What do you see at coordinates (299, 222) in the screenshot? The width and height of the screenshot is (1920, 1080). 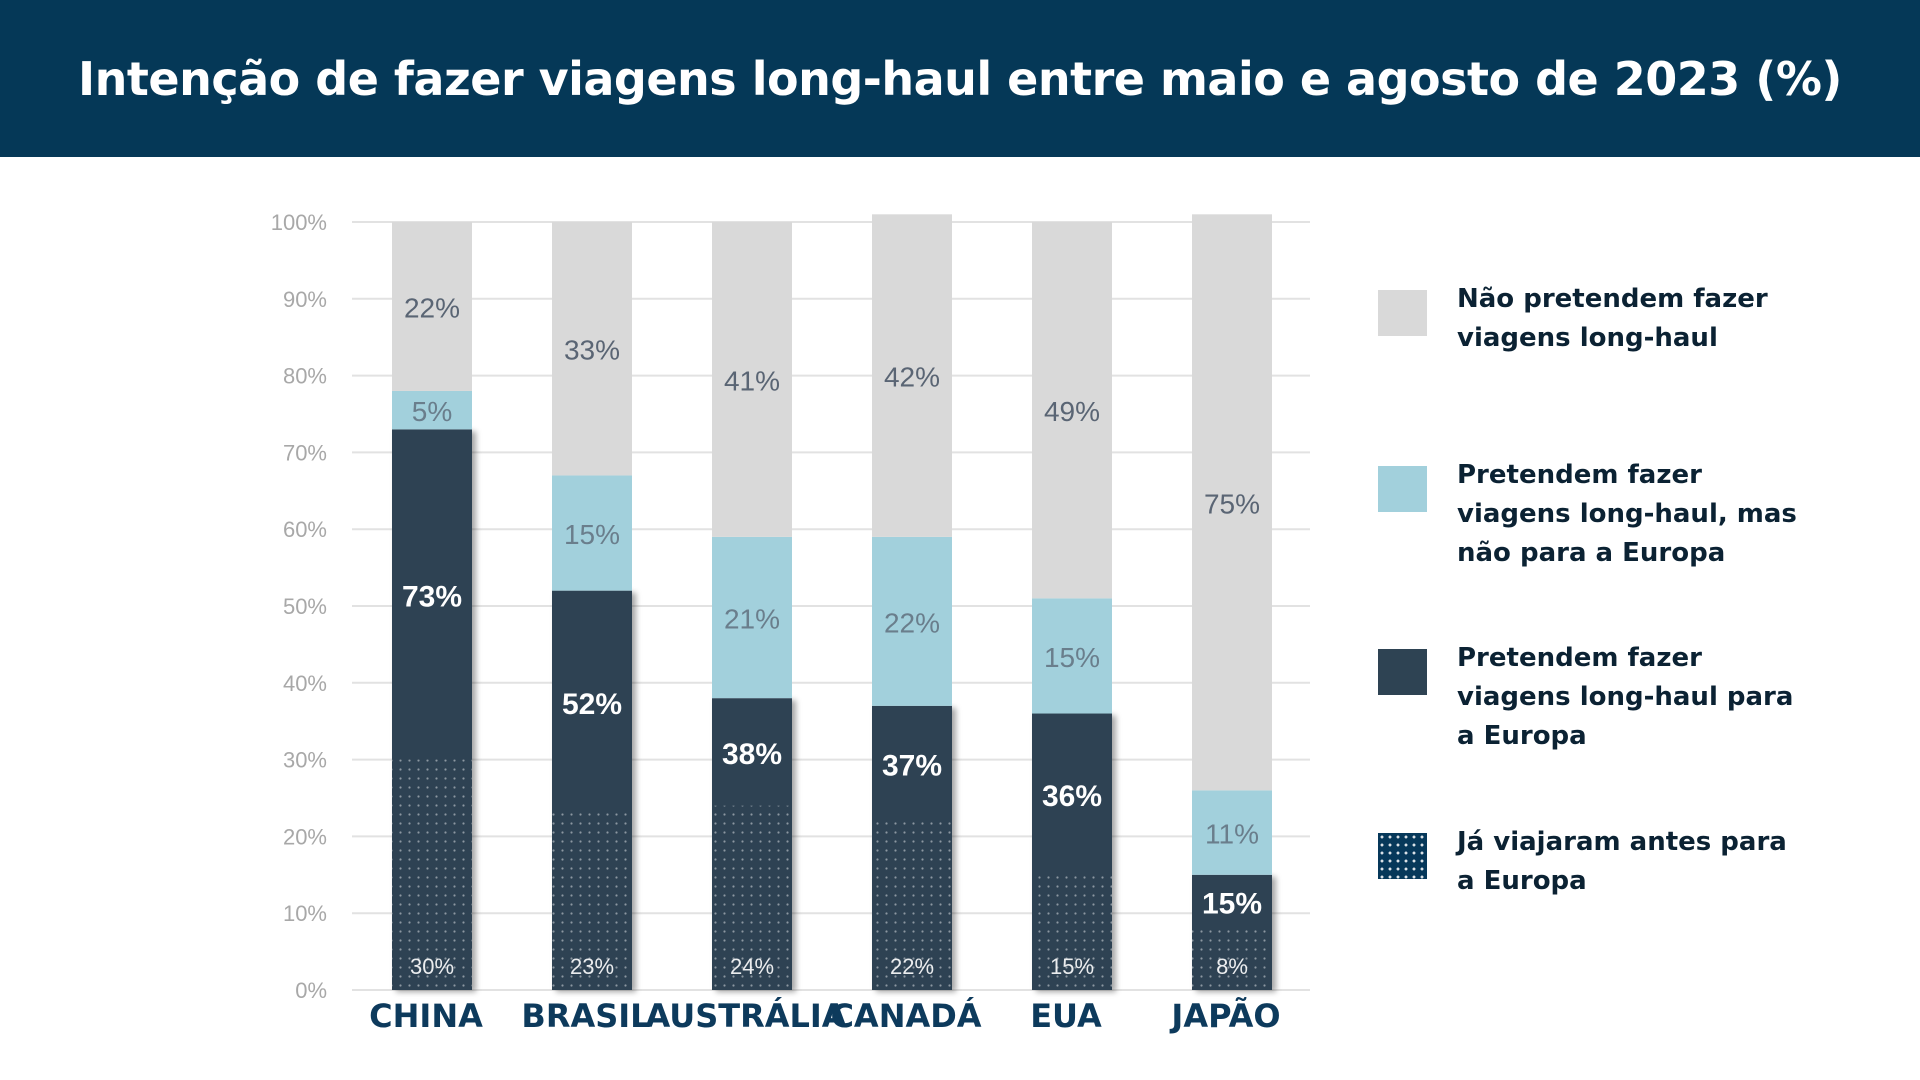 I see `y-tick-label: 100%` at bounding box center [299, 222].